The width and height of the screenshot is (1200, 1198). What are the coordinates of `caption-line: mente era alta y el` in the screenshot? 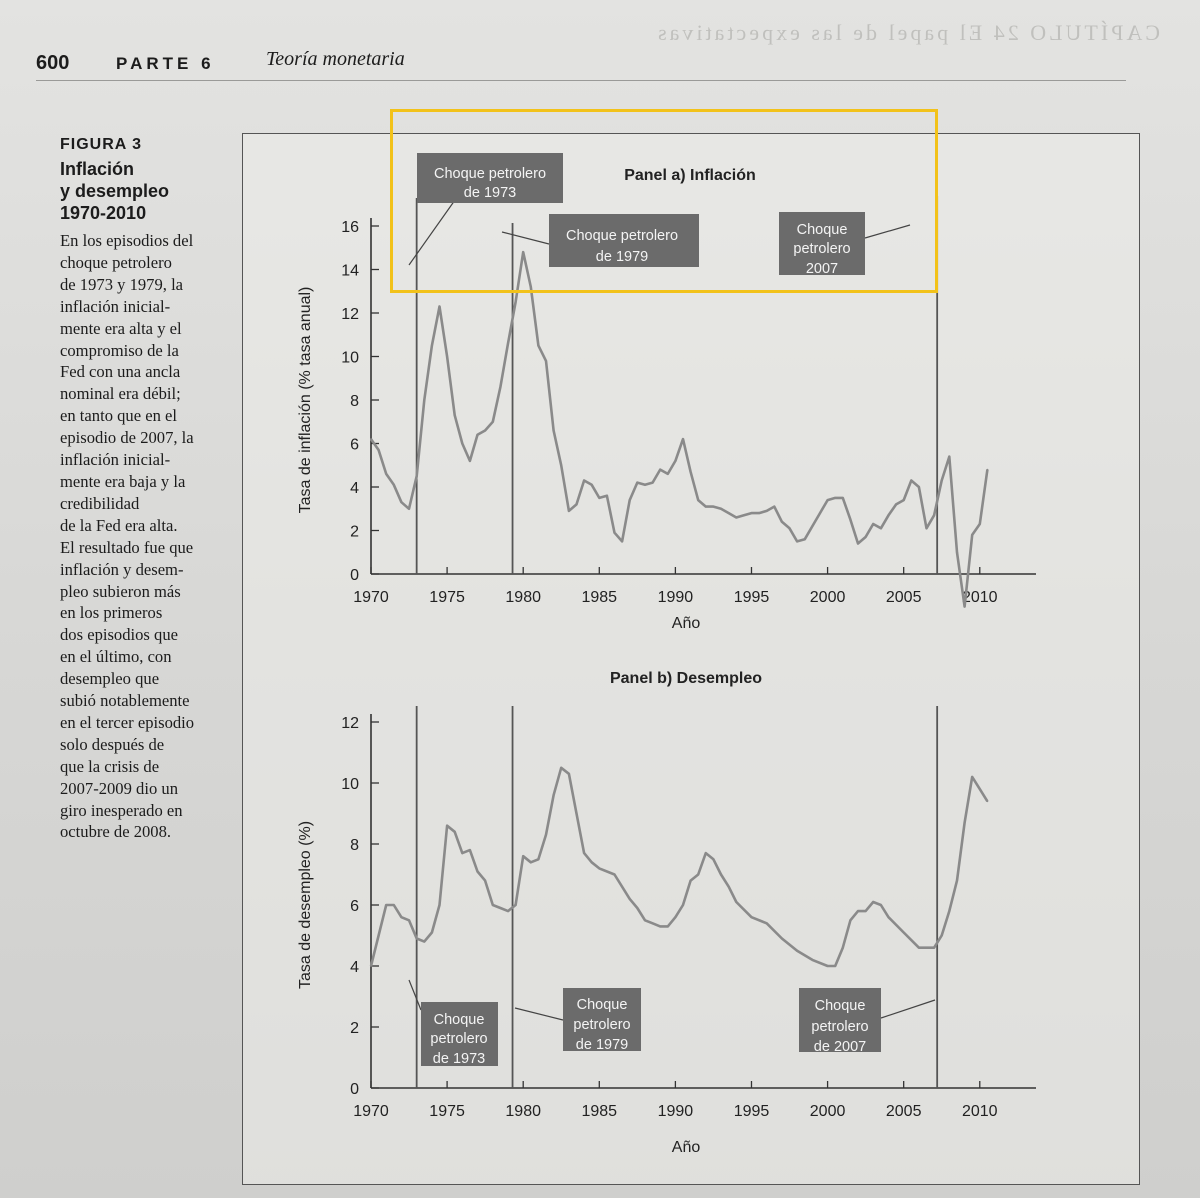 It's located at (121, 328).